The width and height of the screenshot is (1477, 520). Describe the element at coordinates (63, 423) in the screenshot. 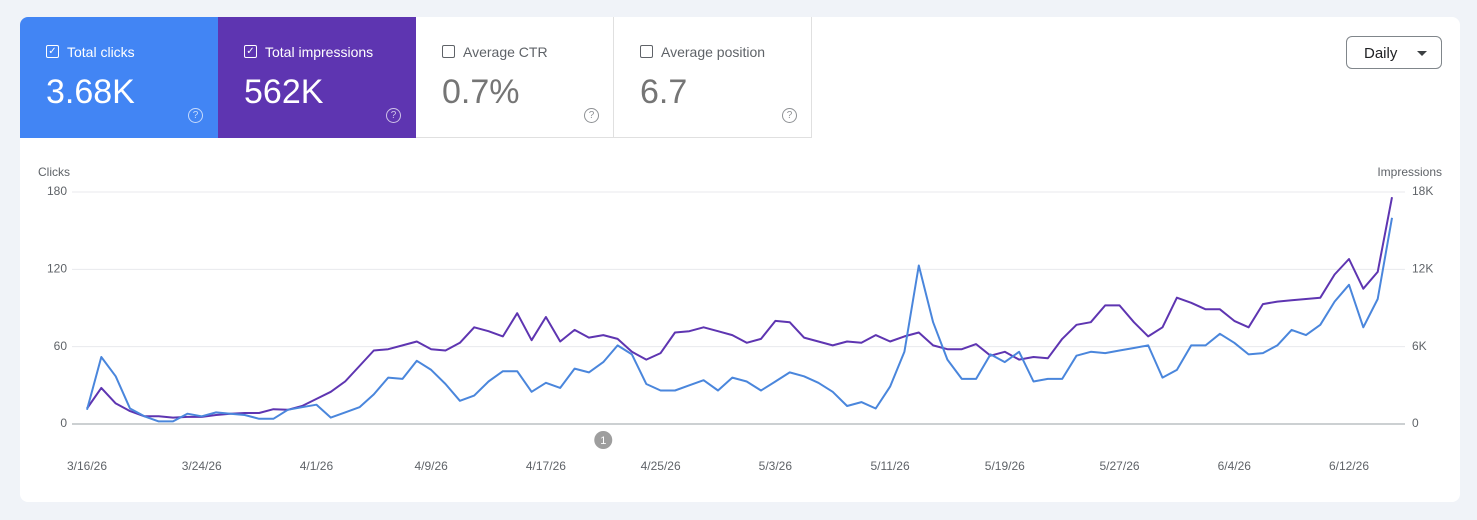

I see `y-tick-label: 0` at that location.